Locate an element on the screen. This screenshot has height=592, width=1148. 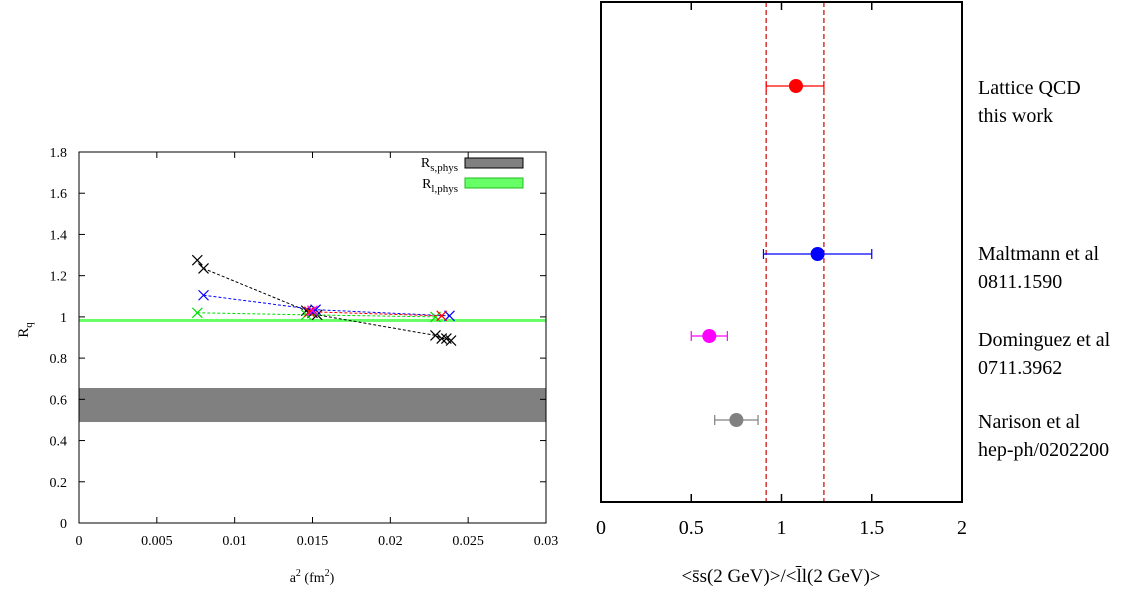
y-tick-label: 1 is located at coordinates (63, 318).